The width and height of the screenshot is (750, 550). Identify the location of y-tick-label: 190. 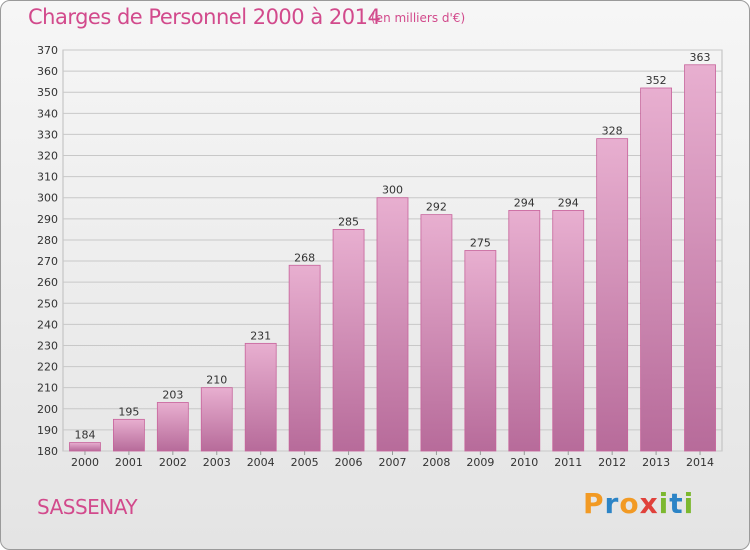
(47, 430).